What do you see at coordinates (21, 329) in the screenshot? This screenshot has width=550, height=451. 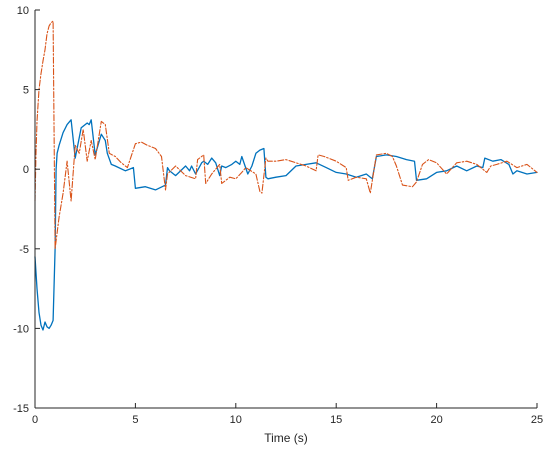 I see `y-tick-label: -10` at bounding box center [21, 329].